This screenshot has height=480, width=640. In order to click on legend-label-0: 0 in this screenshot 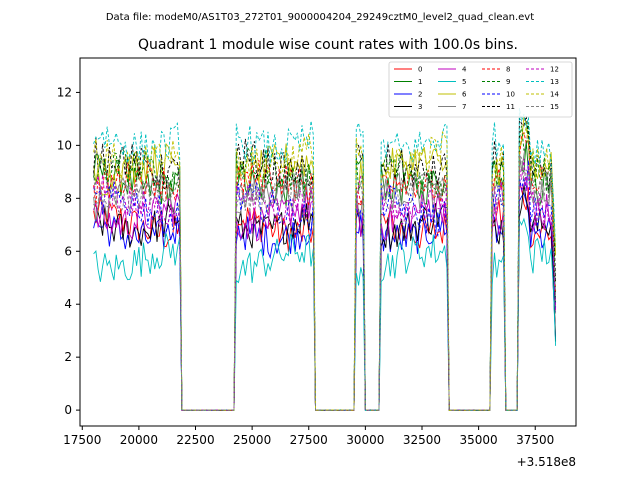, I will do `click(420, 70)`.